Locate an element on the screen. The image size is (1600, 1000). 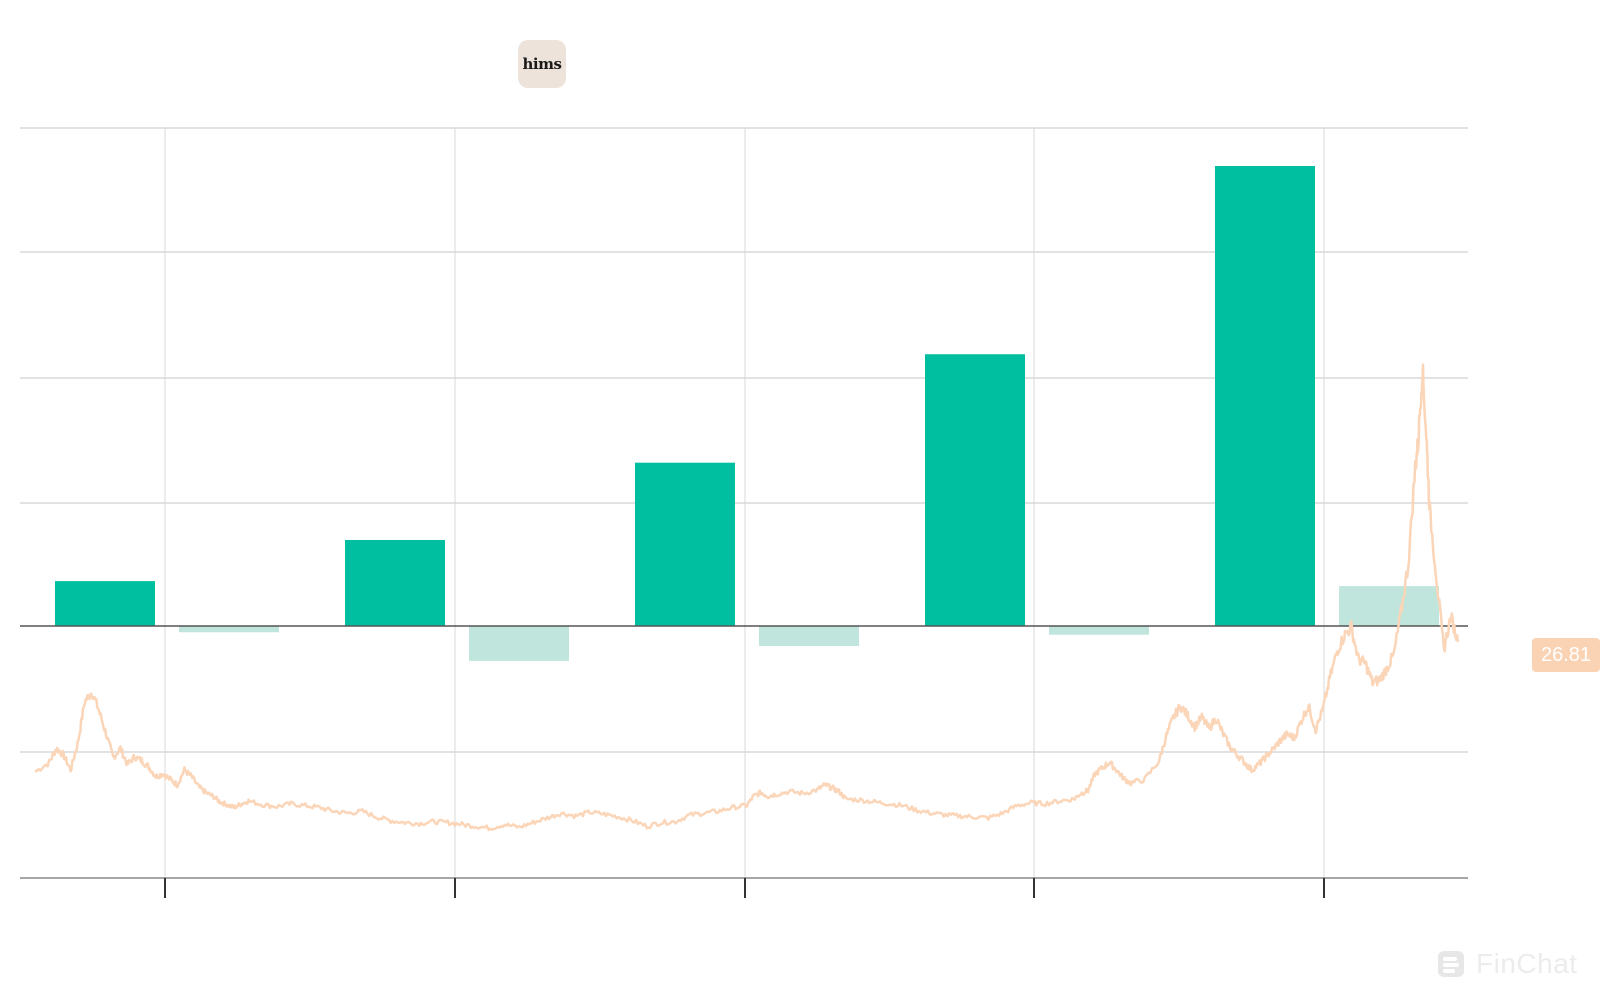
finchat-logo-icon is located at coordinates (1451, 964).